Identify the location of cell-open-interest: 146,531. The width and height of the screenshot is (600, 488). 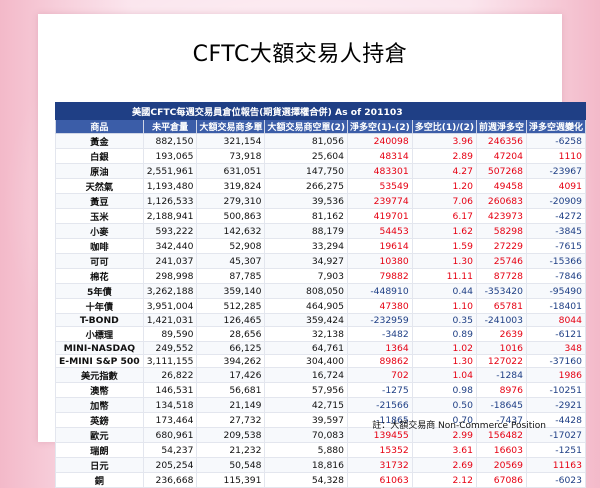
(170, 390).